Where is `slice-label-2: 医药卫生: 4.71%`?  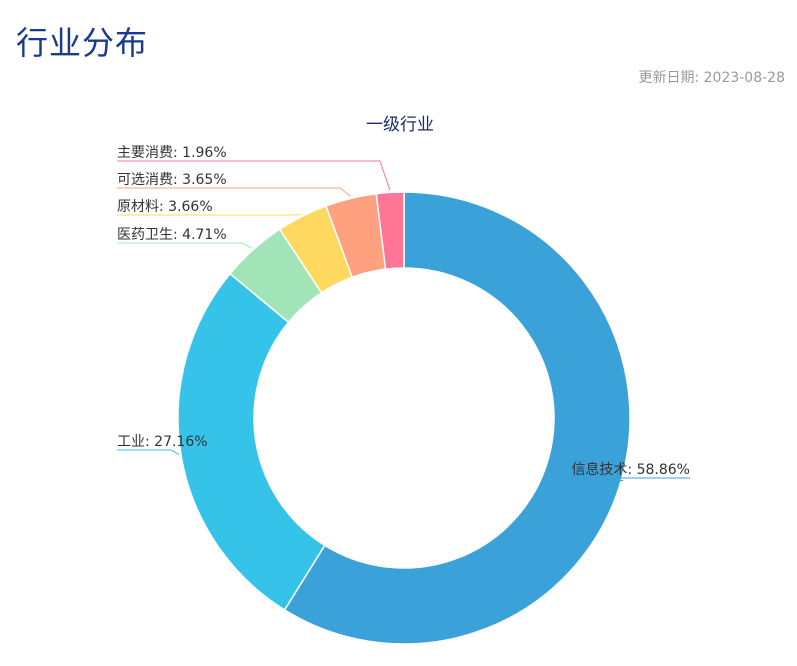 slice-label-2: 医药卫生: 4.71% is located at coordinates (172, 235).